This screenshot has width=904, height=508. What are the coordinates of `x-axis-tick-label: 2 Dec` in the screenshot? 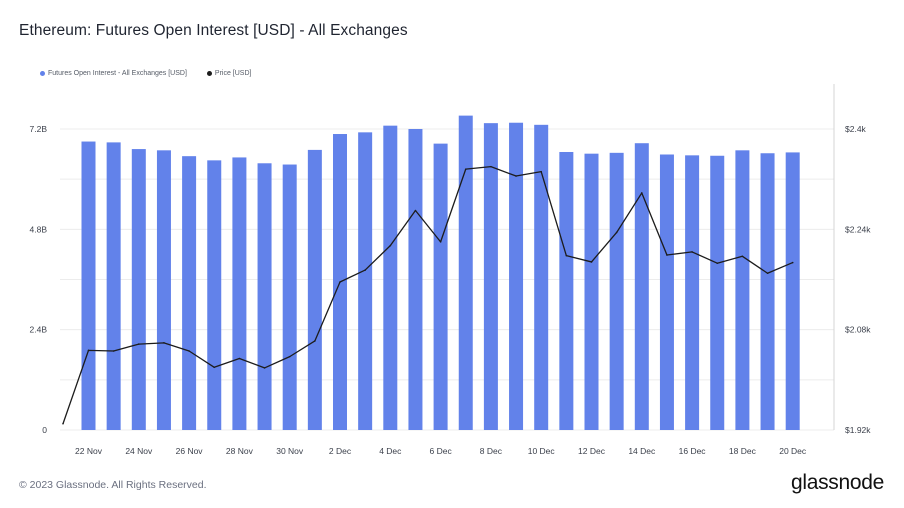 It's located at (340, 451).